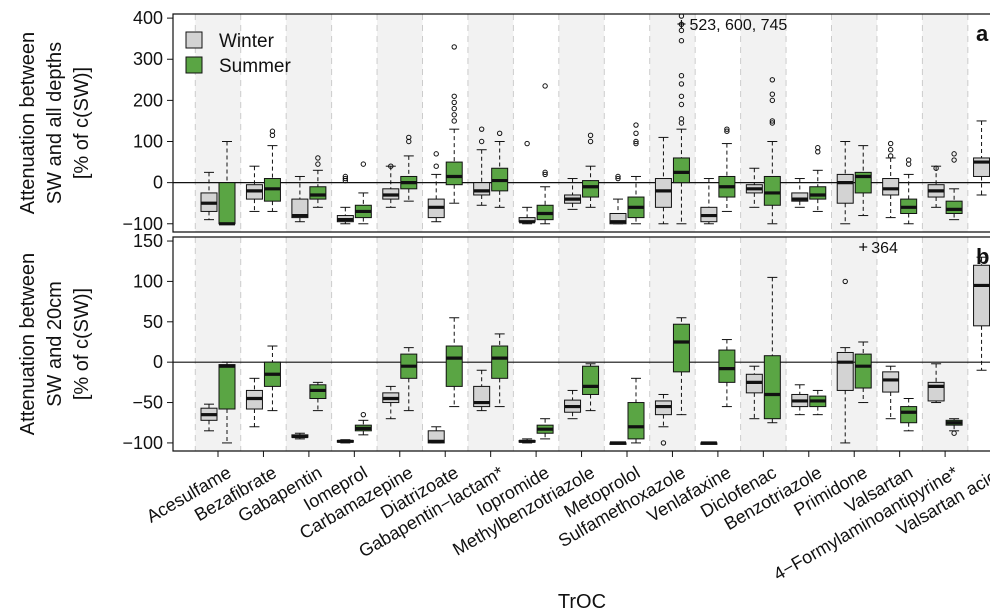 The width and height of the screenshot is (990, 612). Describe the element at coordinates (55, 344) in the screenshot. I see `y-axis-title-line: SW and 20cm` at that location.